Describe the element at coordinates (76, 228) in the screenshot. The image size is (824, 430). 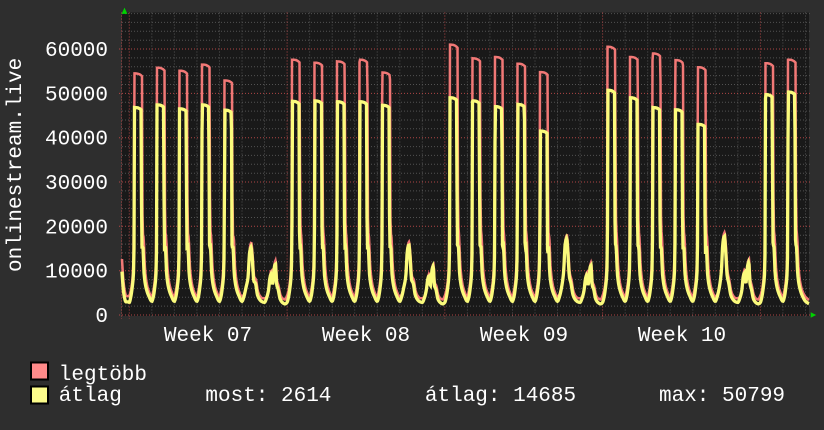
I see `svg-text: 20000` at that location.